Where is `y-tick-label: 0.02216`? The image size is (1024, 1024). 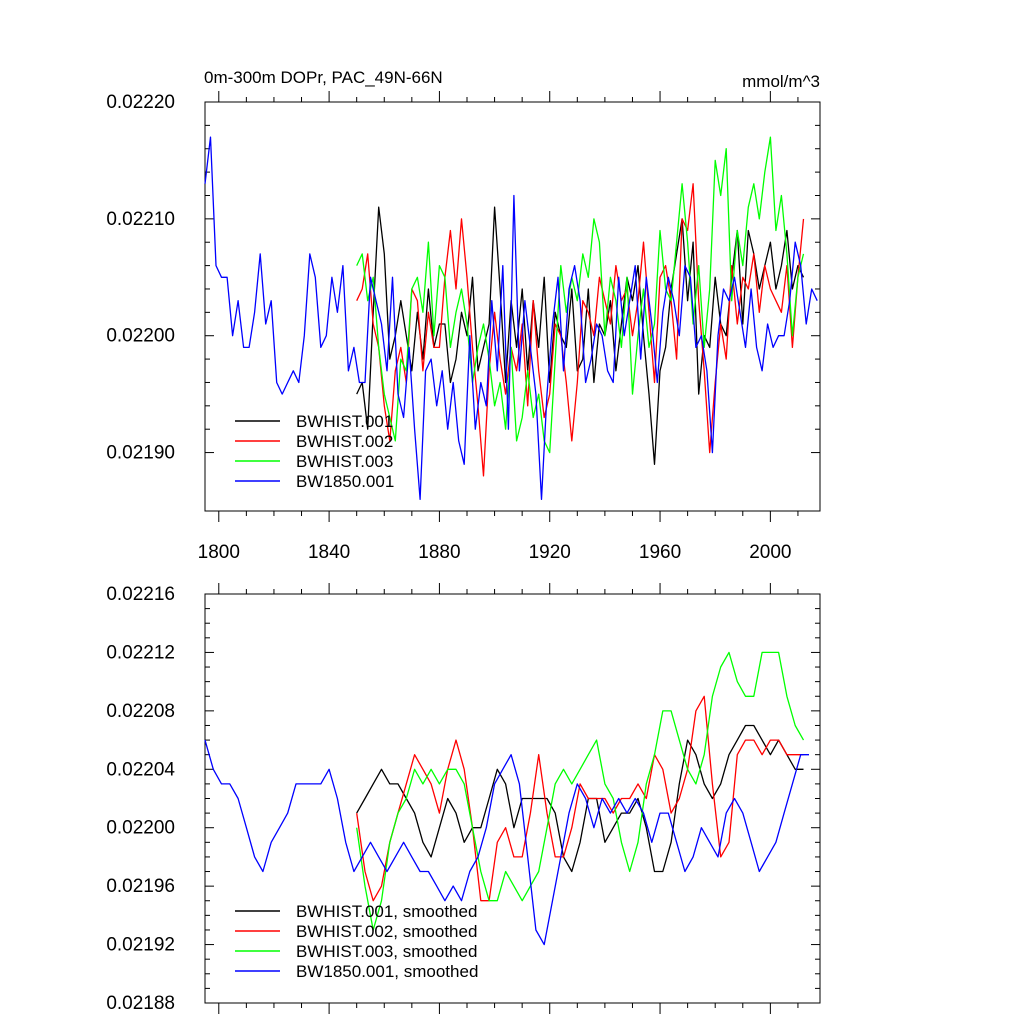 y-tick-label: 0.02216 is located at coordinates (140, 594).